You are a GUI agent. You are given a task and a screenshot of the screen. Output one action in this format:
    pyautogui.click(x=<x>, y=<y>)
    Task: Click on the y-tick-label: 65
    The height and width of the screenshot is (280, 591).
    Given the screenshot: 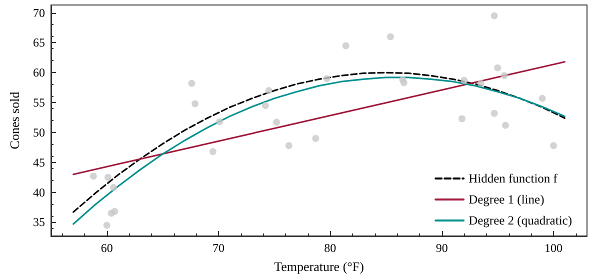 What is the action you would take?
    pyautogui.click(x=39, y=43)
    